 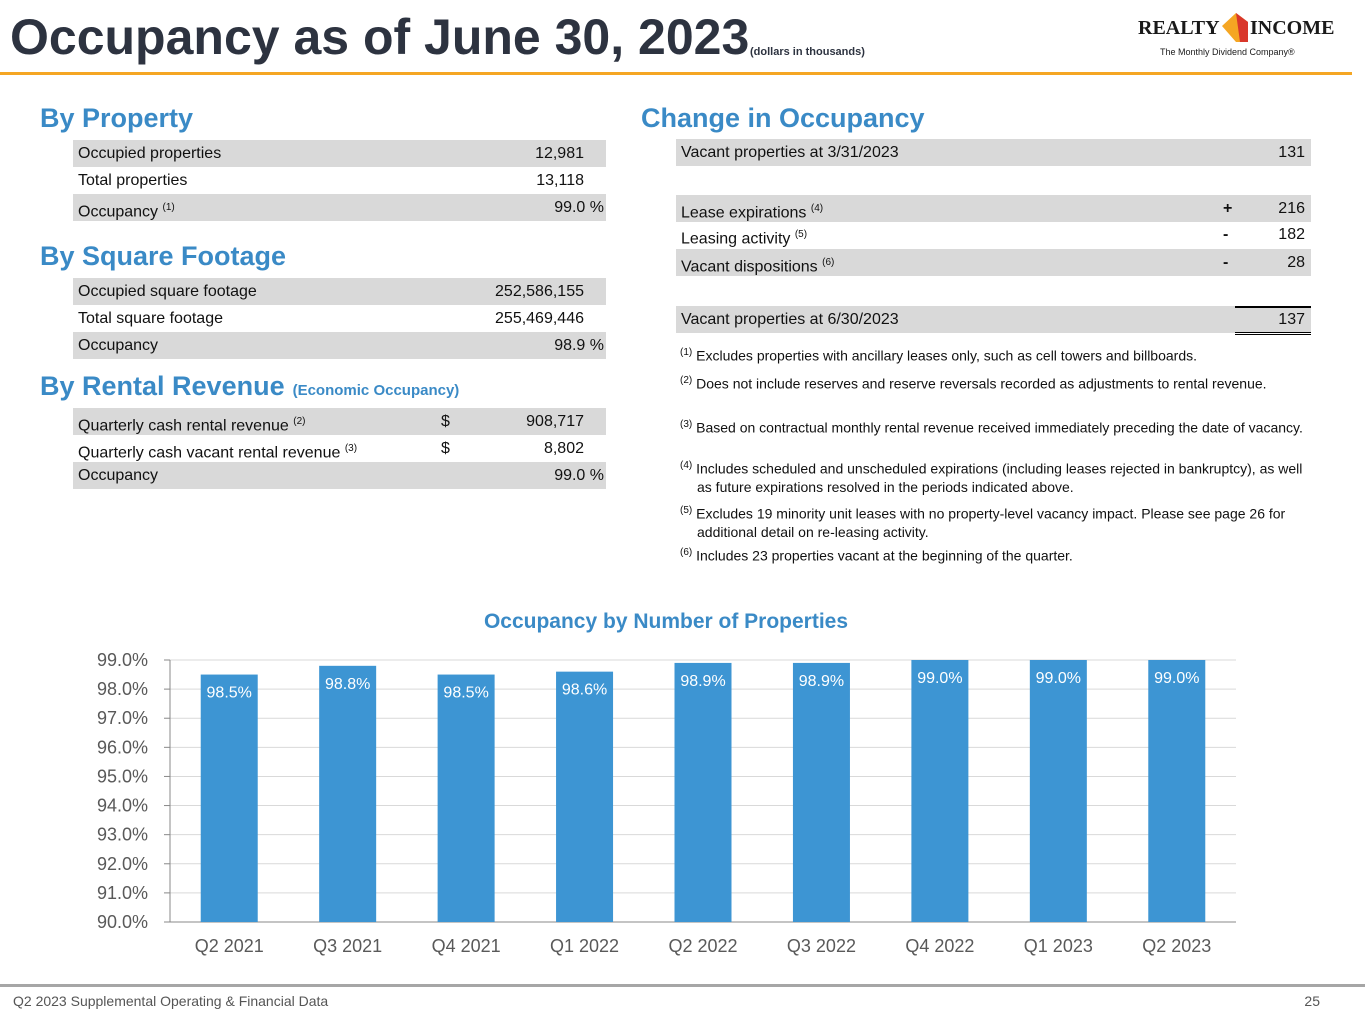 What do you see at coordinates (229, 946) in the screenshot?
I see `x-tick-label: Q2 2021` at bounding box center [229, 946].